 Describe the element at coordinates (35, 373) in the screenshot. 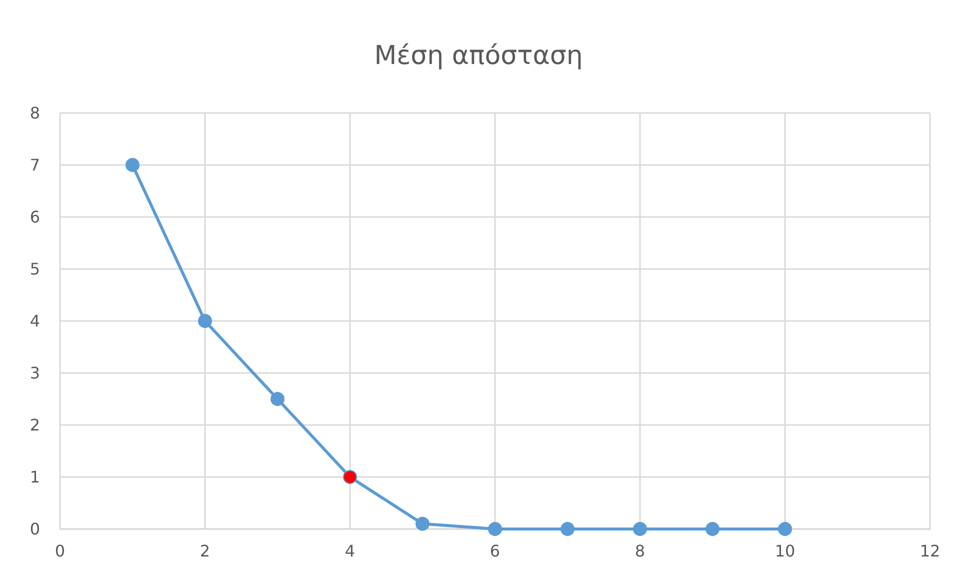

I see `y-tick-label: 3` at that location.